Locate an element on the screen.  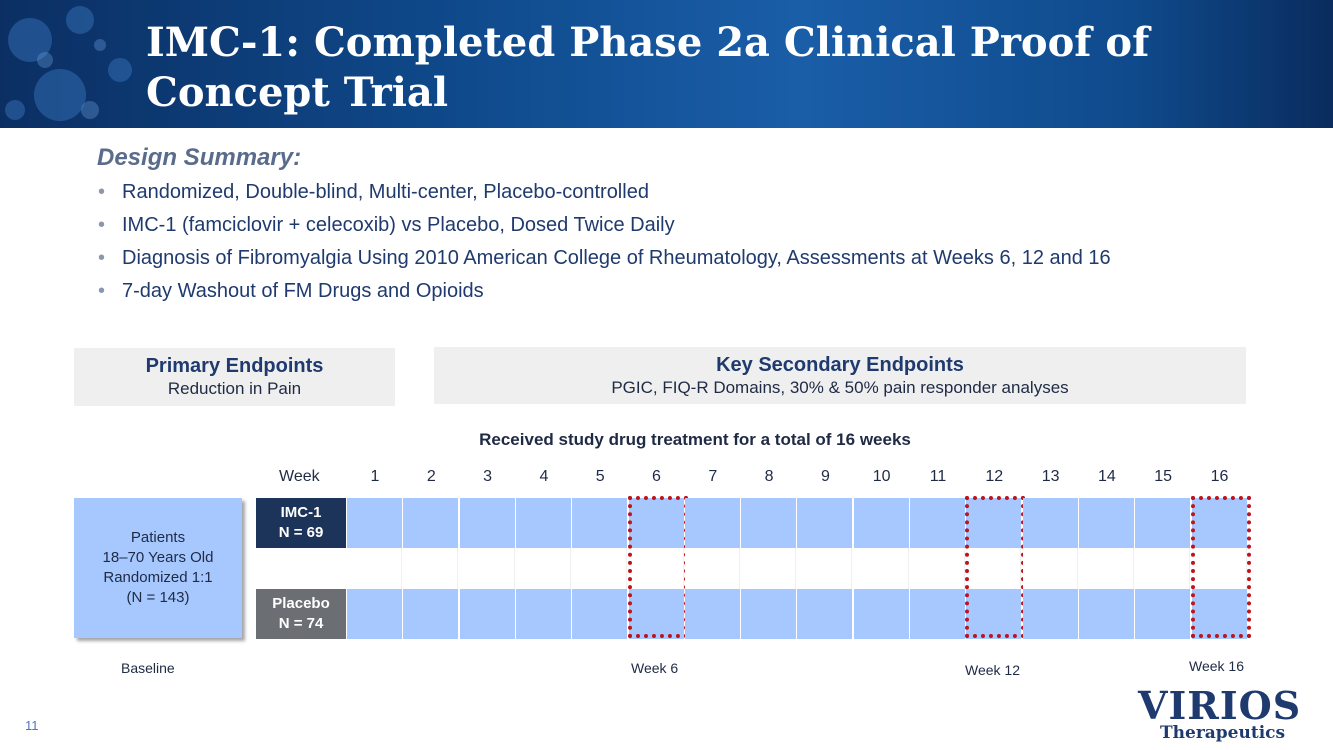
week-number-7: 7 is located at coordinates (713, 476).